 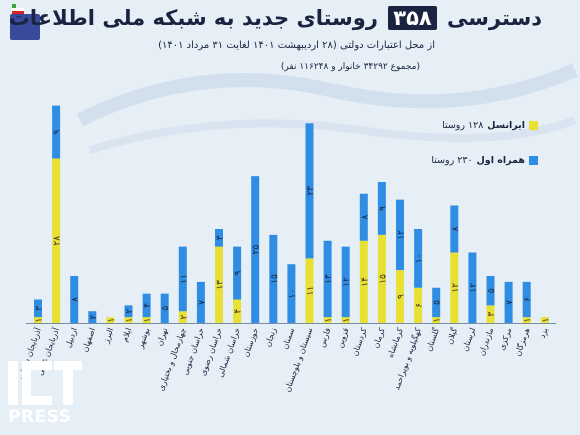 I want to click on x-tick-label: یزد, so click(x=544, y=333).